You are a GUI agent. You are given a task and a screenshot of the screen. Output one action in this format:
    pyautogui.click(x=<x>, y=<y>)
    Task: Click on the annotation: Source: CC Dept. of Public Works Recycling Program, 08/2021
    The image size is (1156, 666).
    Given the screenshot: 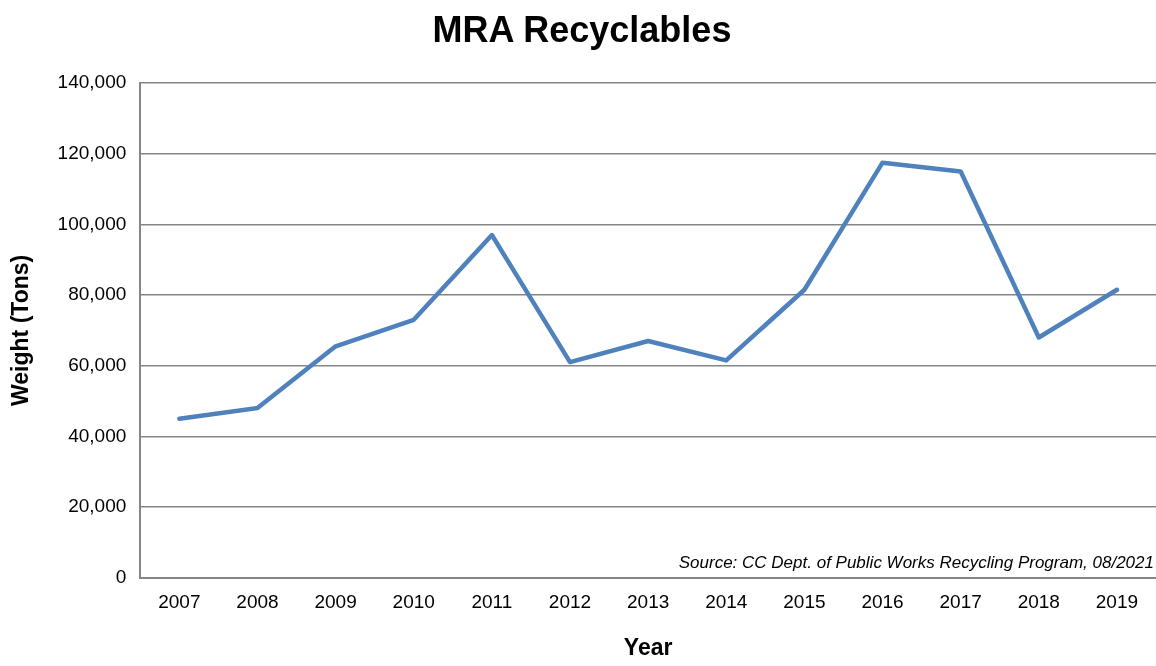 What is the action you would take?
    pyautogui.click(x=916, y=562)
    